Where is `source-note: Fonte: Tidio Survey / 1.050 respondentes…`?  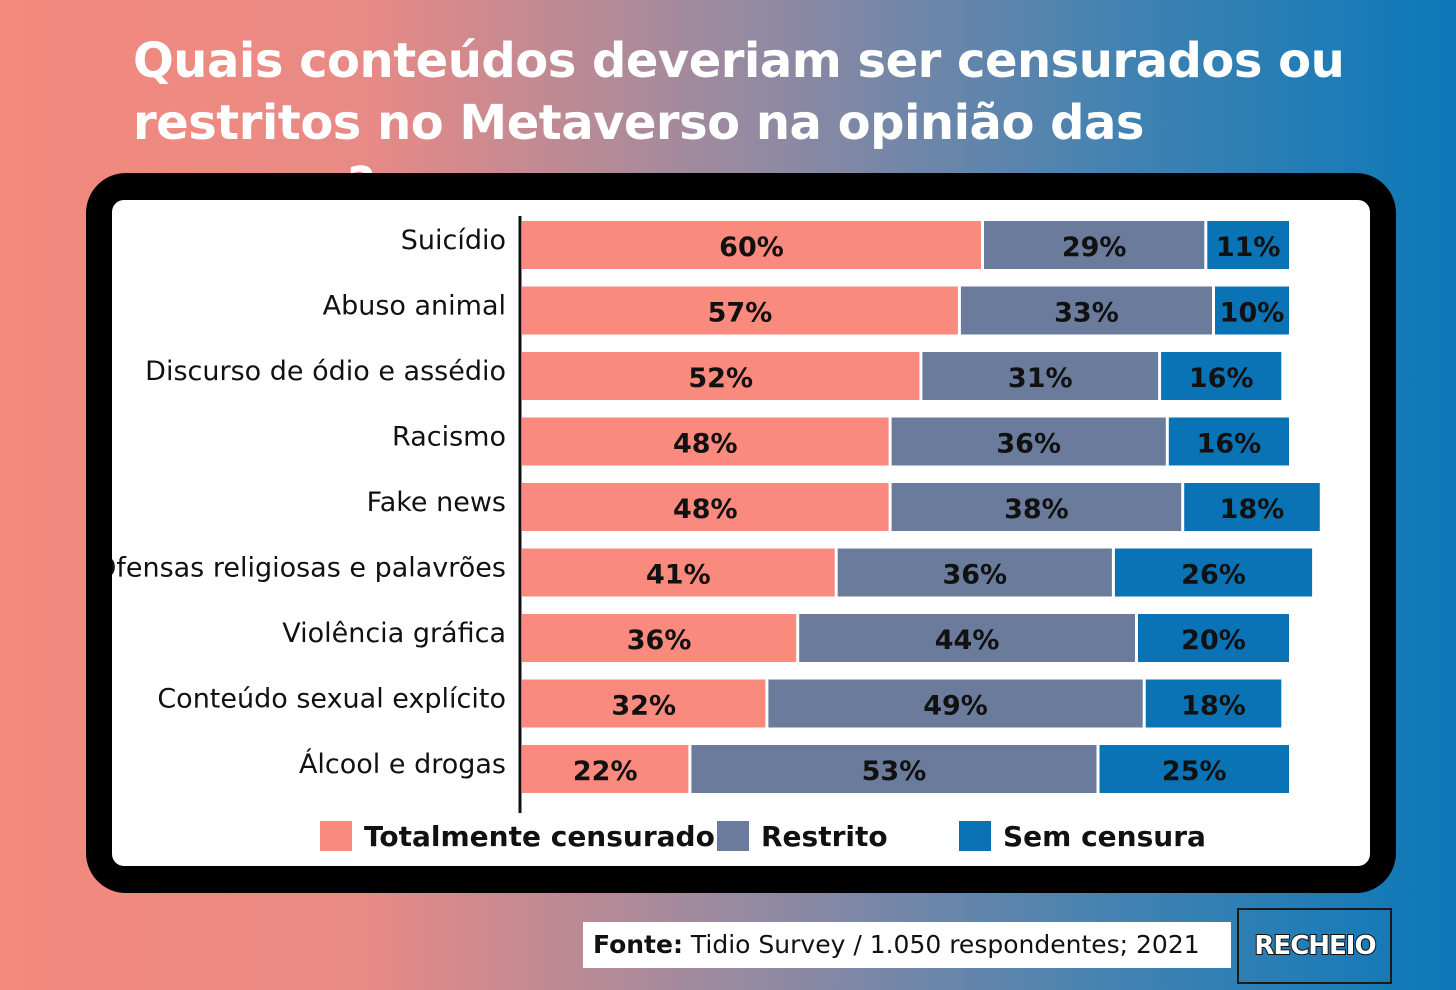
source-note: Fonte: Tidio Survey / 1.050 respondentes… is located at coordinates (907, 945).